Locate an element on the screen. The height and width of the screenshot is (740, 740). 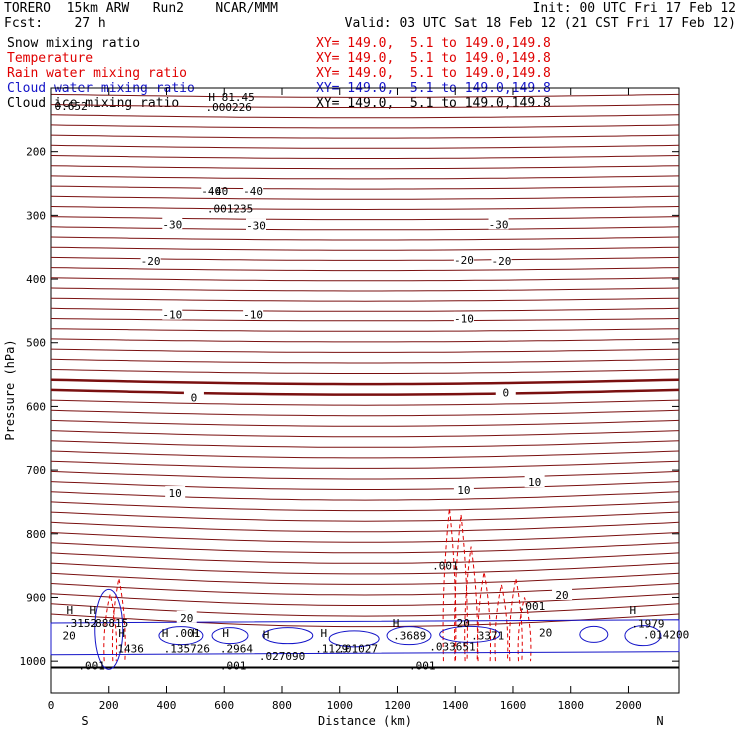
value-label: .3371 is located at coordinates (487, 636).